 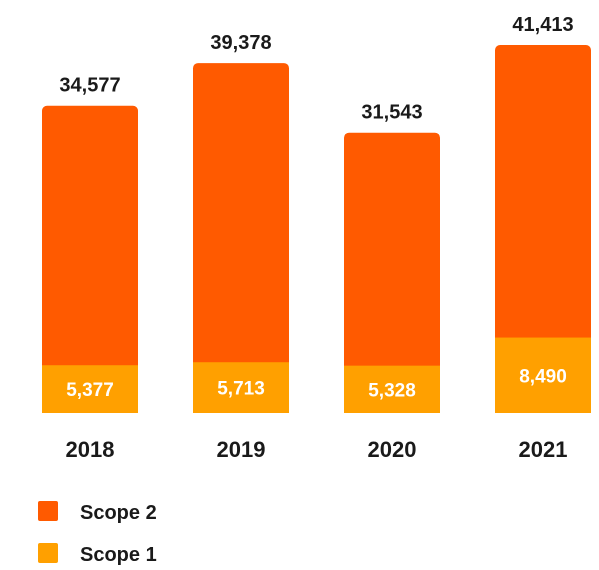 What do you see at coordinates (97, 533) in the screenshot?
I see `legend: Scope 2 Scope 1` at bounding box center [97, 533].